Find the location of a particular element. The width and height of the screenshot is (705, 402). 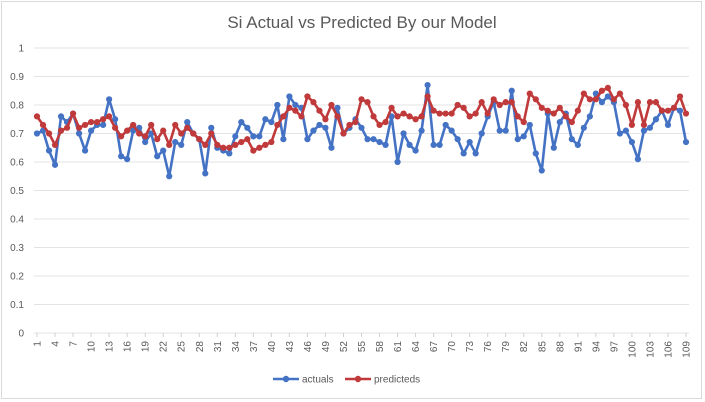

y-tick-label: 0.3 is located at coordinates (17, 248).